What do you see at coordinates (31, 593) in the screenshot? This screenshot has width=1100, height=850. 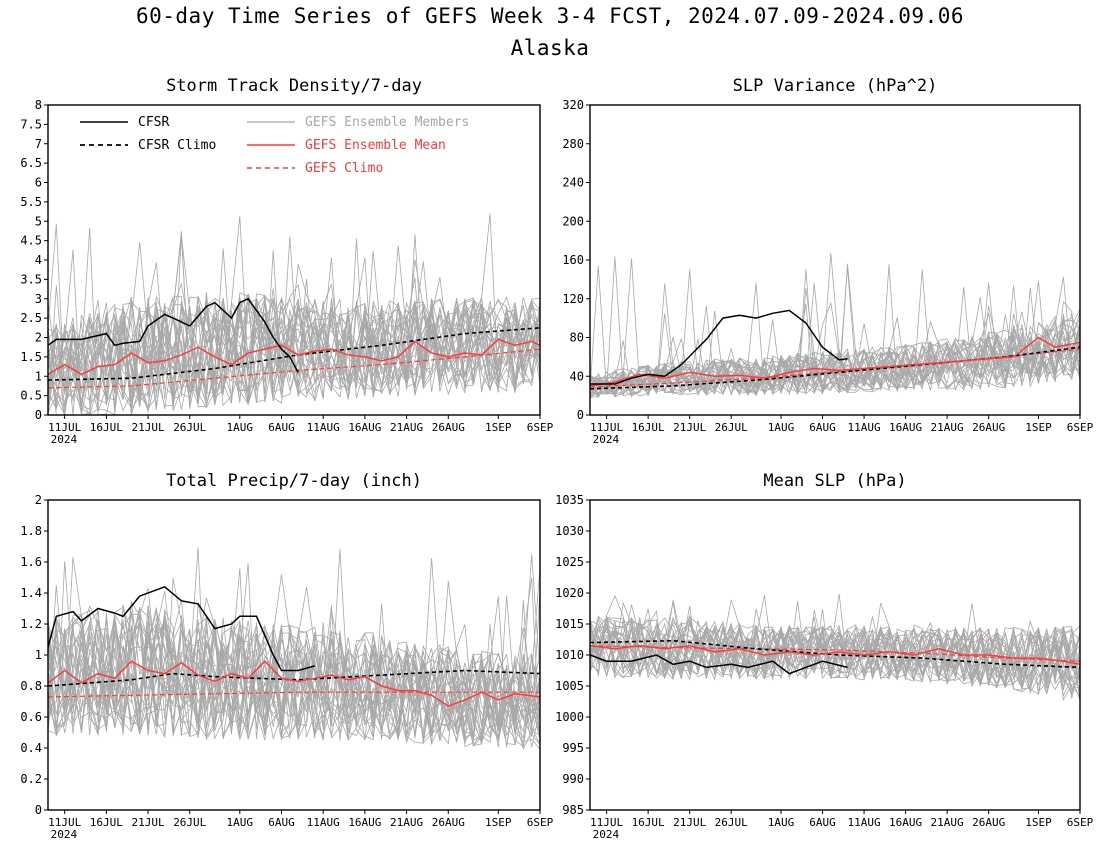 I see `y-tick-label: 1.4` at bounding box center [31, 593].